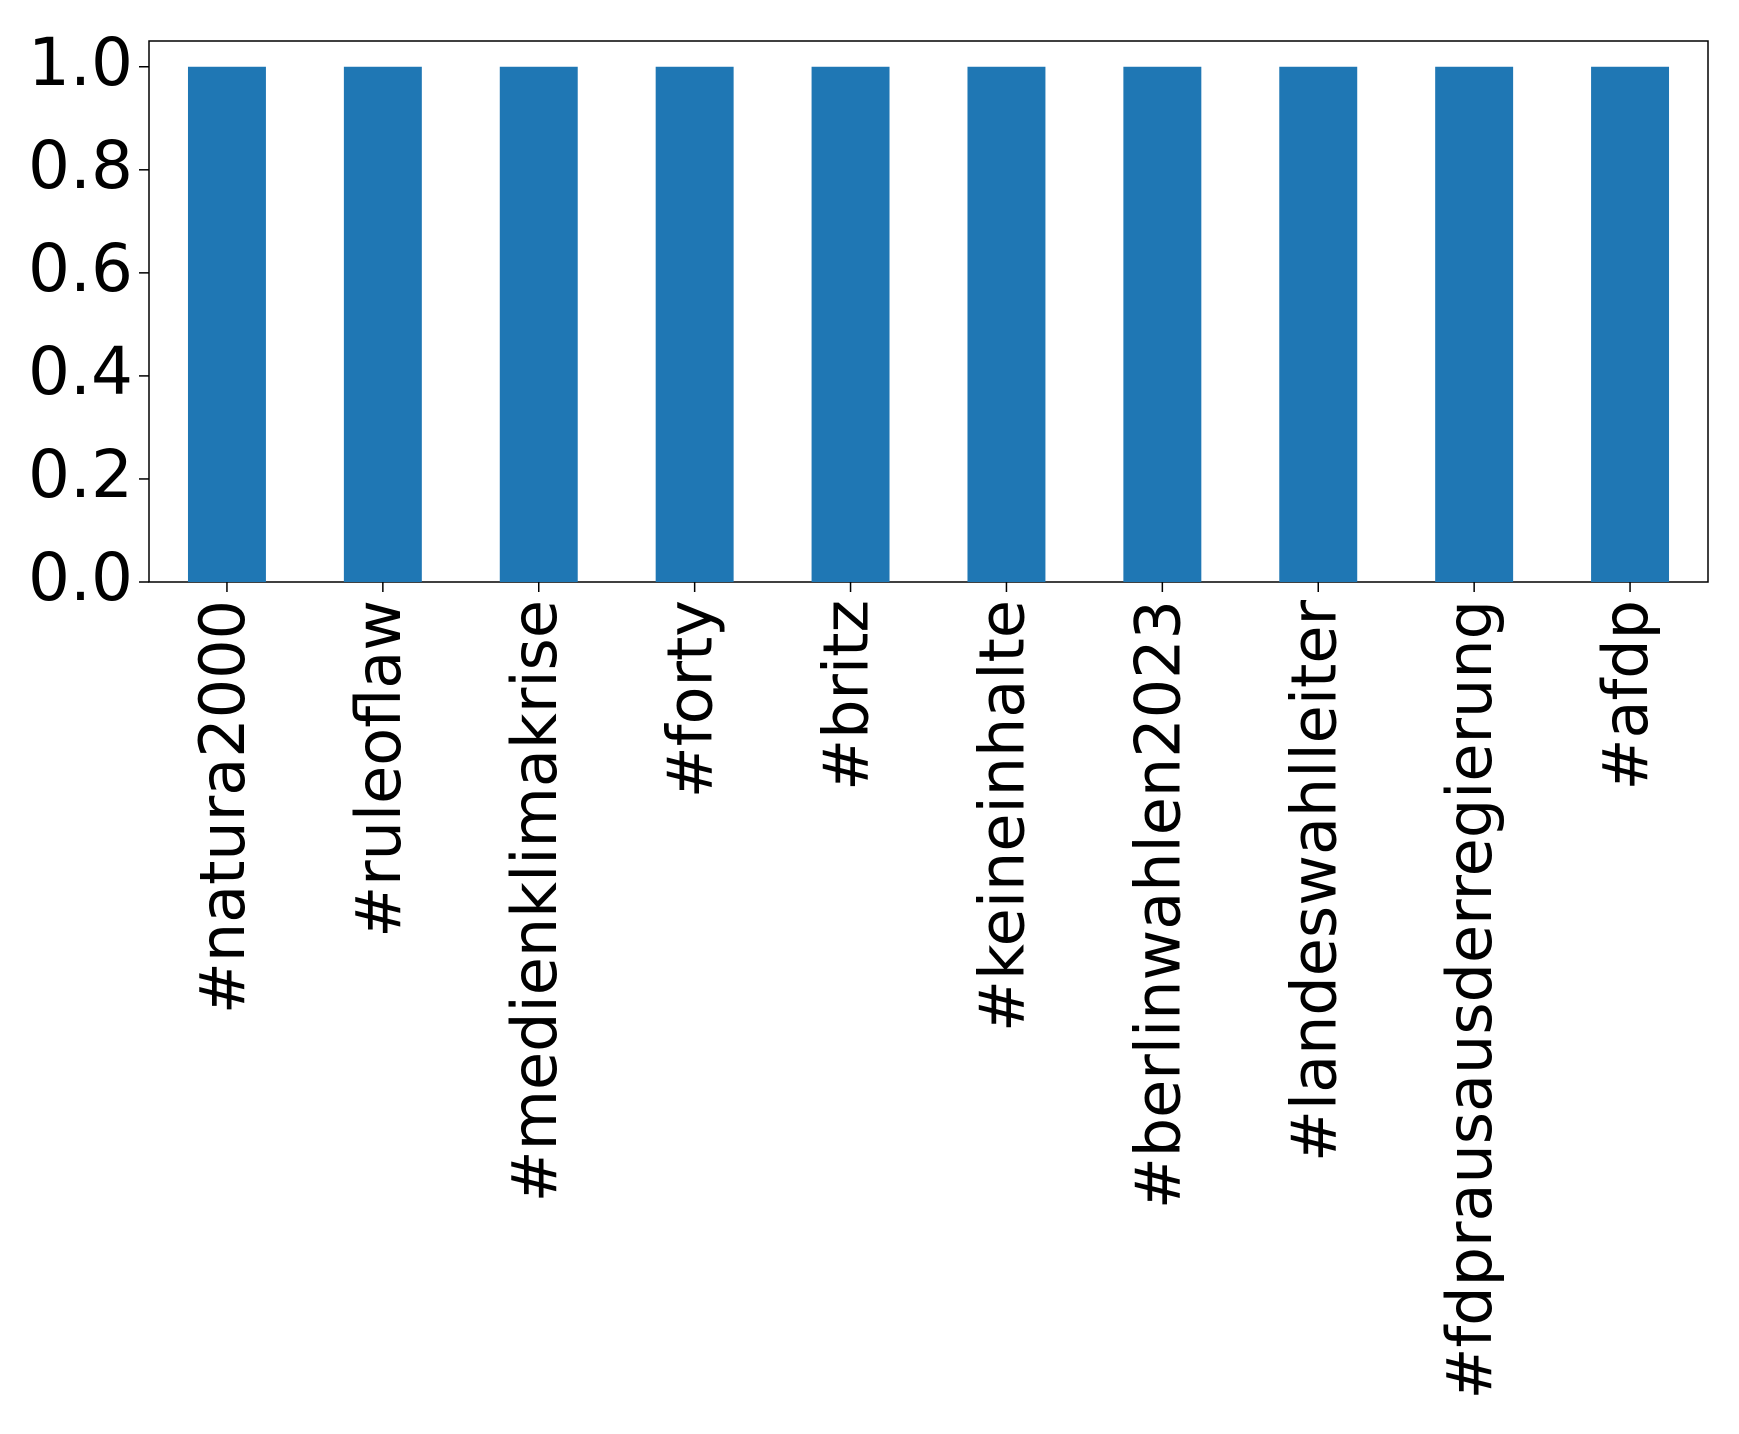 Image resolution: width=1739 pixels, height=1434 pixels. I want to click on y-tick-label: 0.2, so click(80, 474).